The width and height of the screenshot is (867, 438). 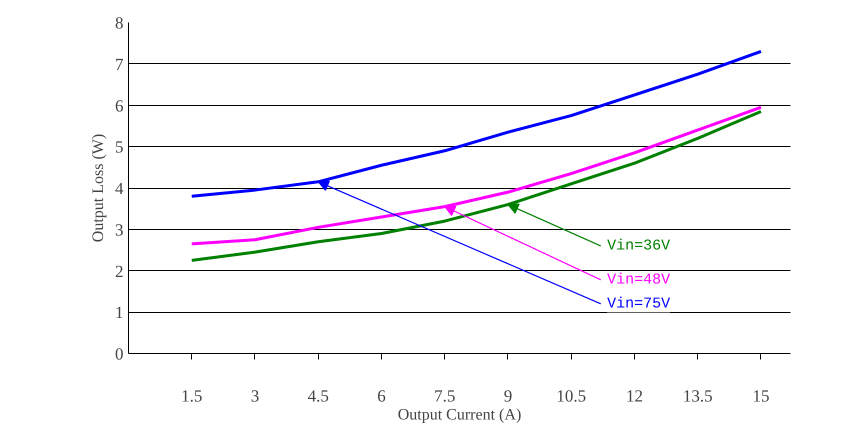 What do you see at coordinates (119, 147) in the screenshot?
I see `y-tick-label: 5` at bounding box center [119, 147].